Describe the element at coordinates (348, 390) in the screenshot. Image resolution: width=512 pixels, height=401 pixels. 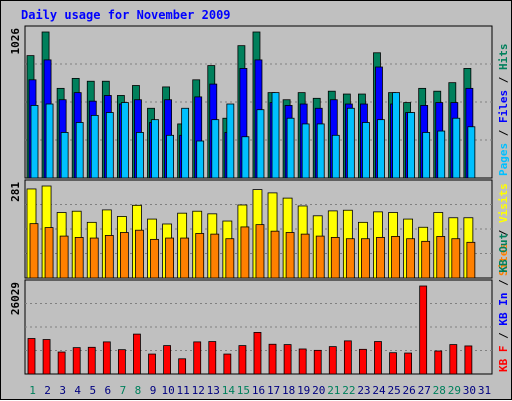
I see `x-tick-label-day-22: 22` at that location.